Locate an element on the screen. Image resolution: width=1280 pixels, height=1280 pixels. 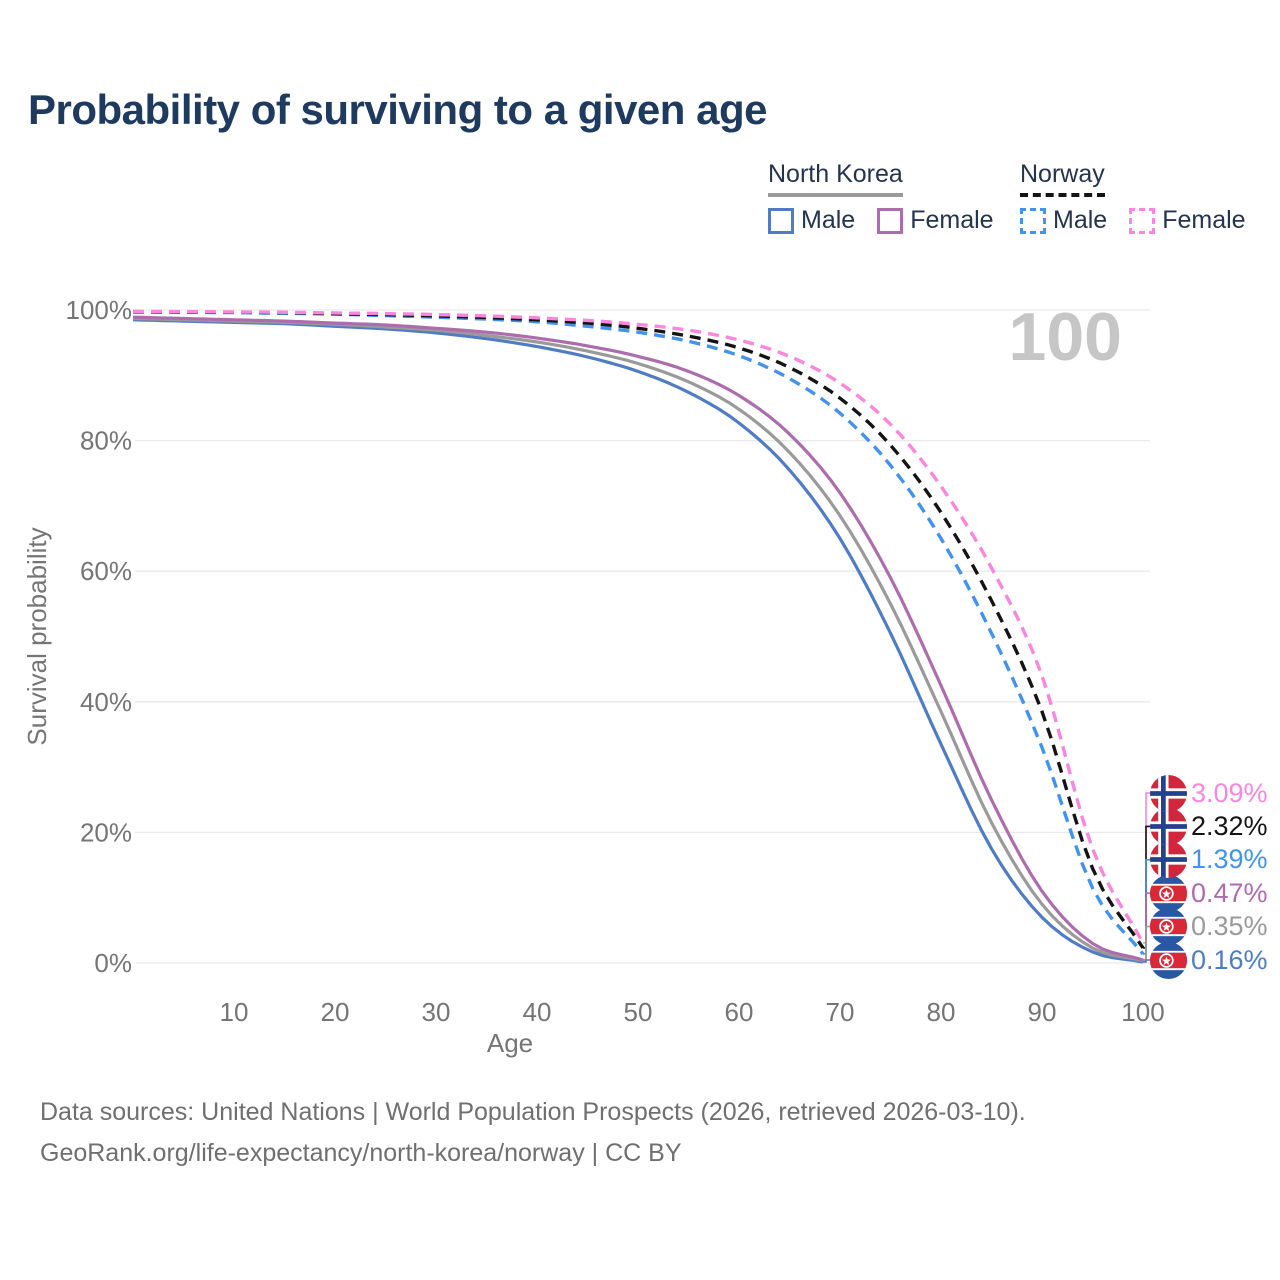
legend-items-north-korea: Male Female is located at coordinates (881, 220).